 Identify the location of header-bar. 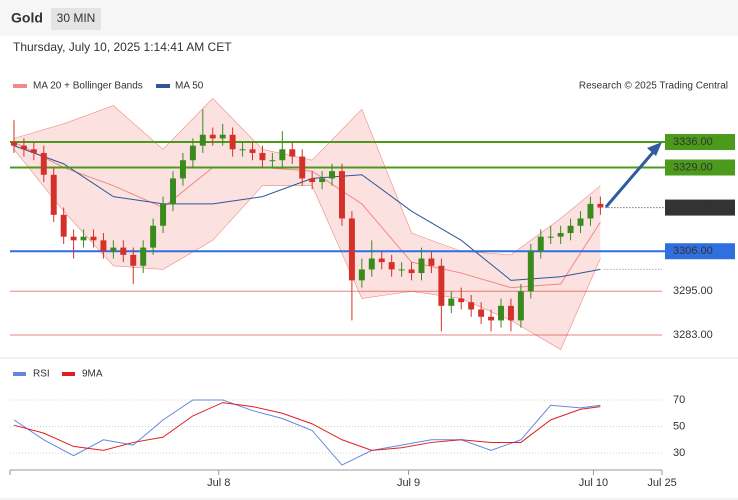
(369, 18).